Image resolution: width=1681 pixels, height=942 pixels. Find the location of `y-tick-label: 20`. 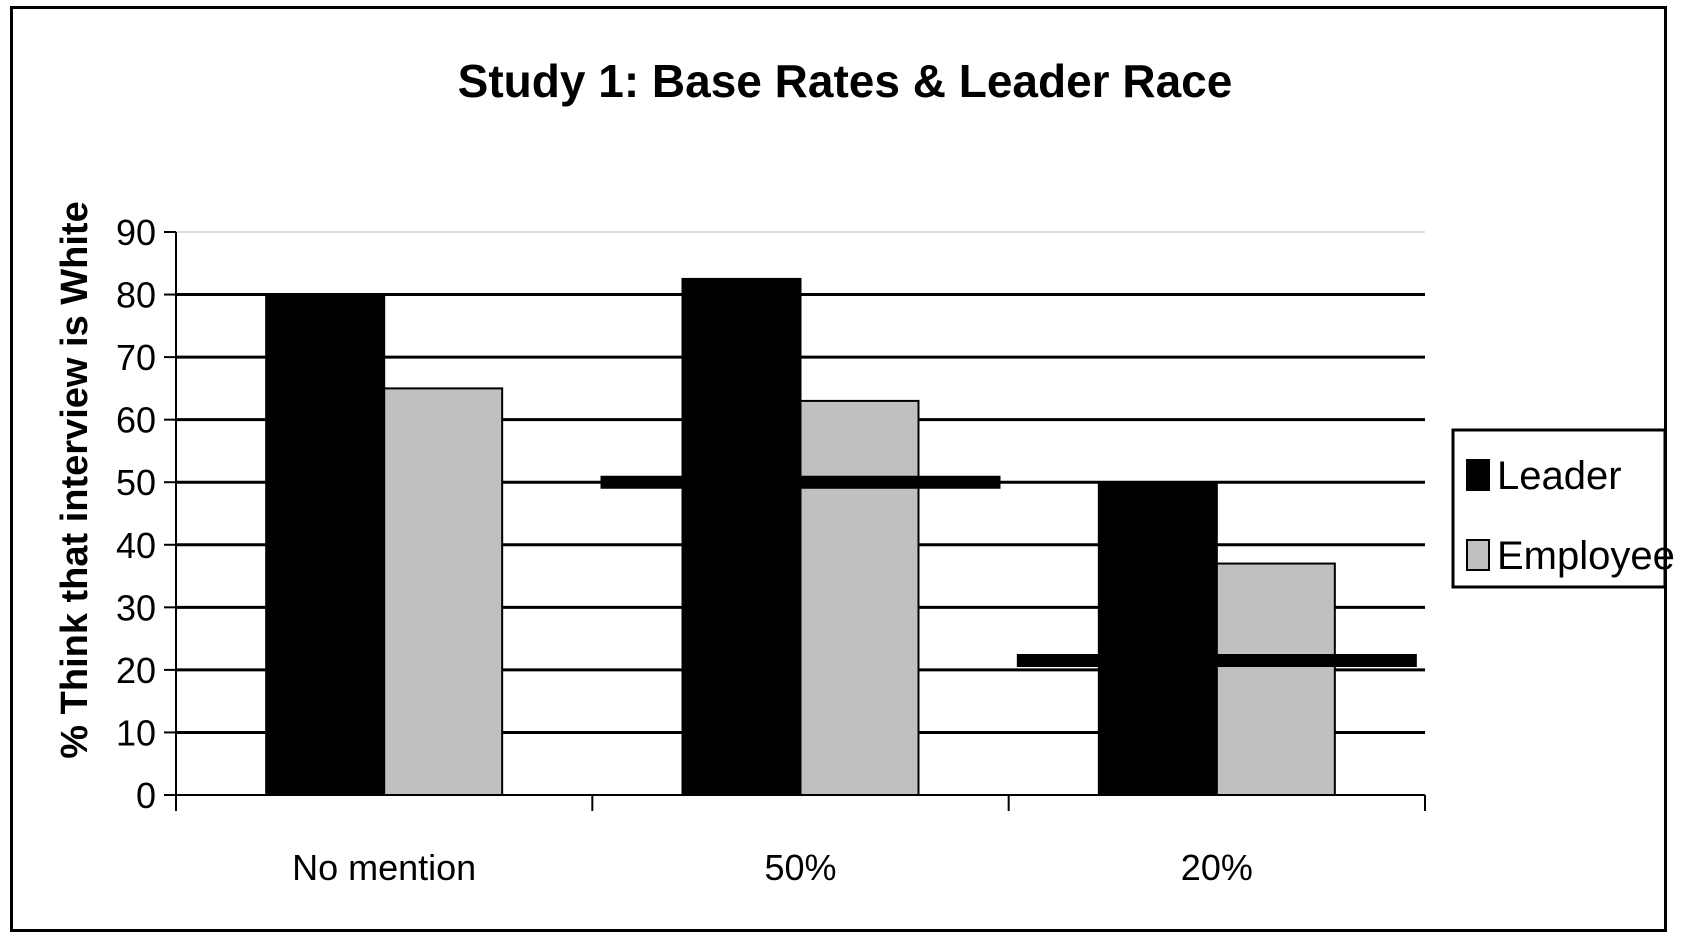

y-tick-label: 20 is located at coordinates (136, 670).